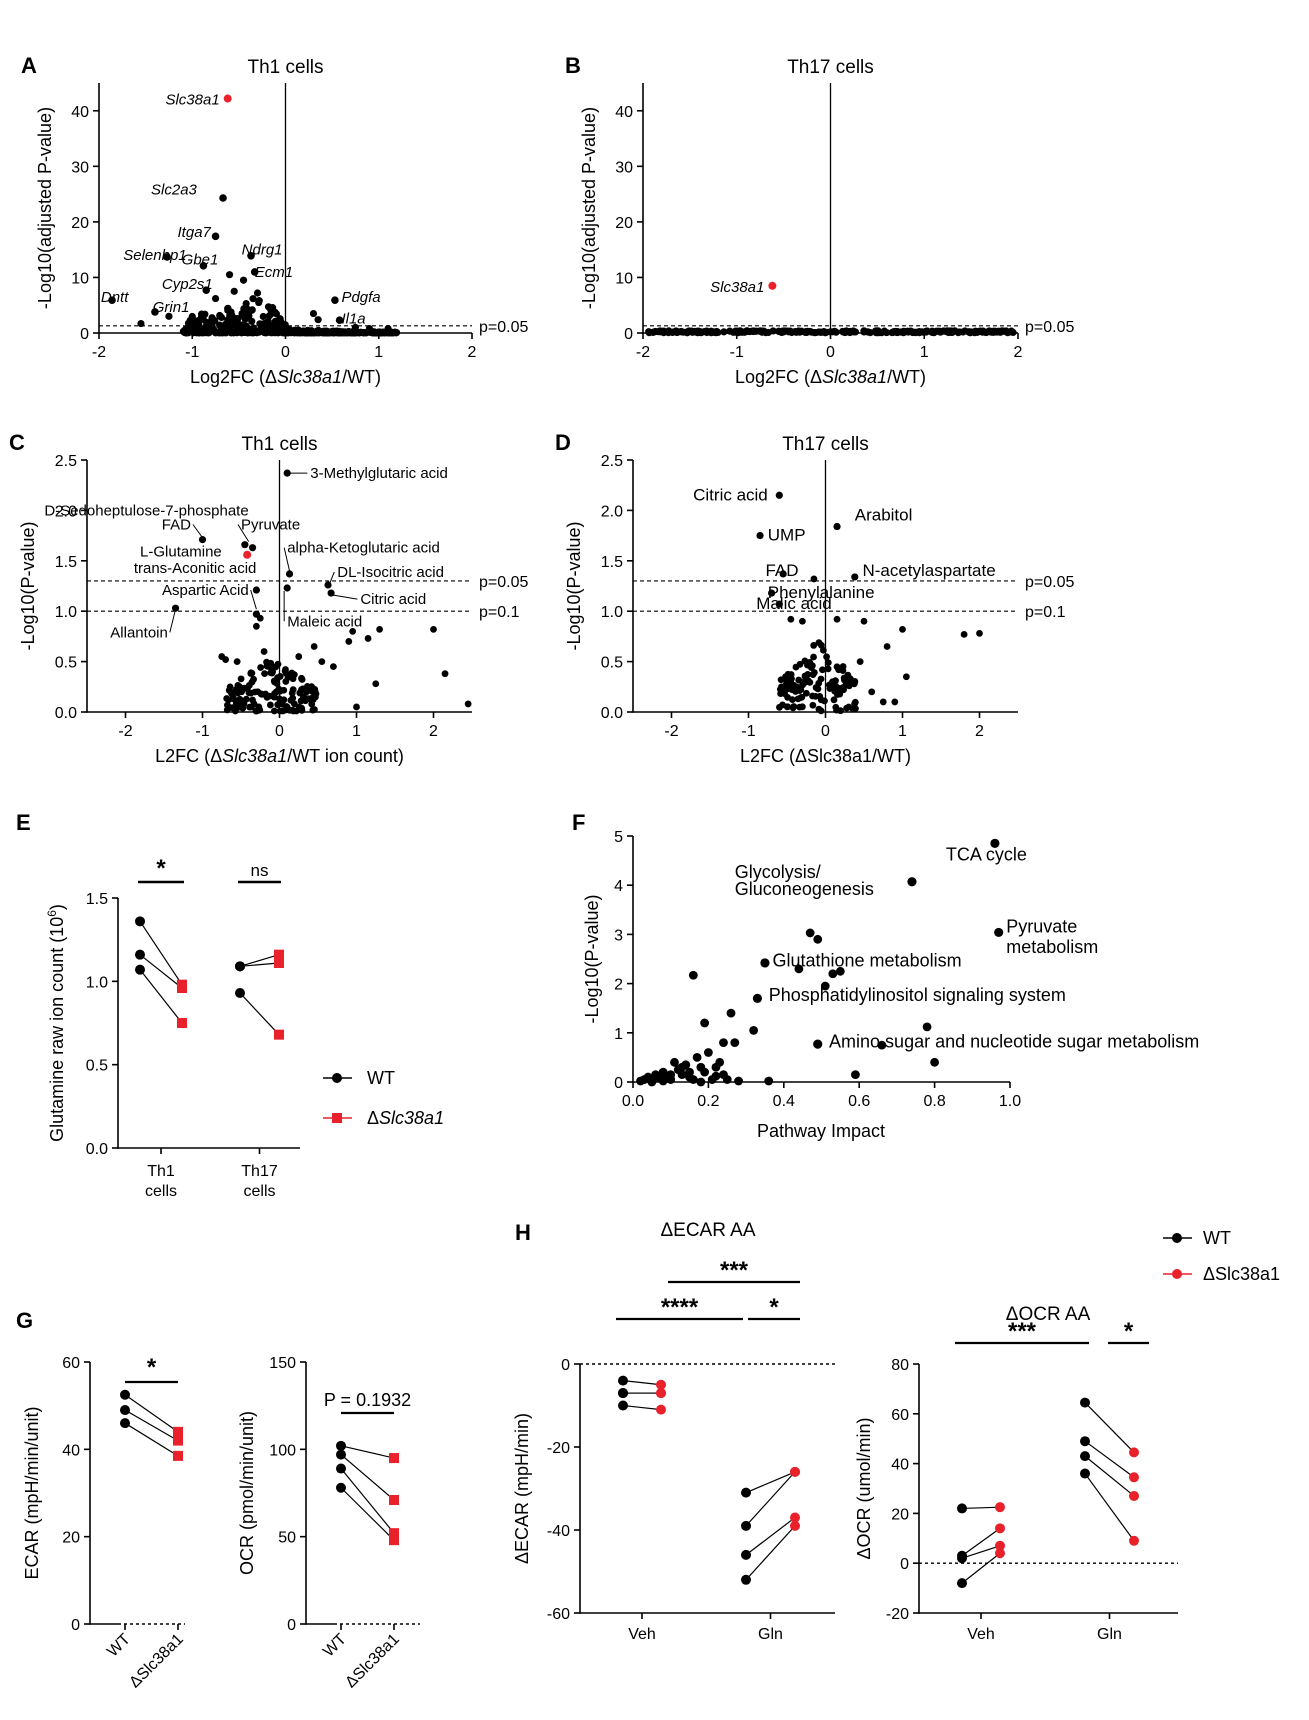 This screenshot has width=1309, height=1720. What do you see at coordinates (778, 872) in the screenshot?
I see `point-label: Glycolysis/` at bounding box center [778, 872].